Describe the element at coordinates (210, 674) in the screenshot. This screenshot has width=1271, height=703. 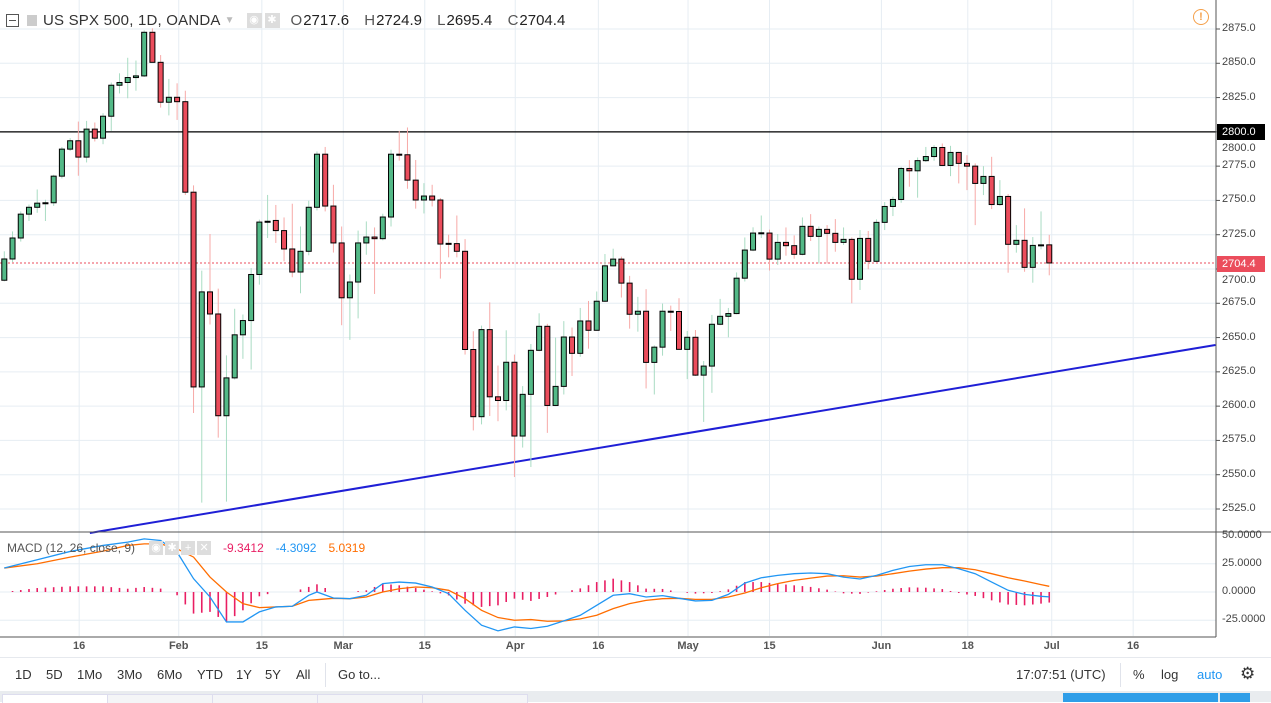
I see `range-ytd: YTD` at that location.